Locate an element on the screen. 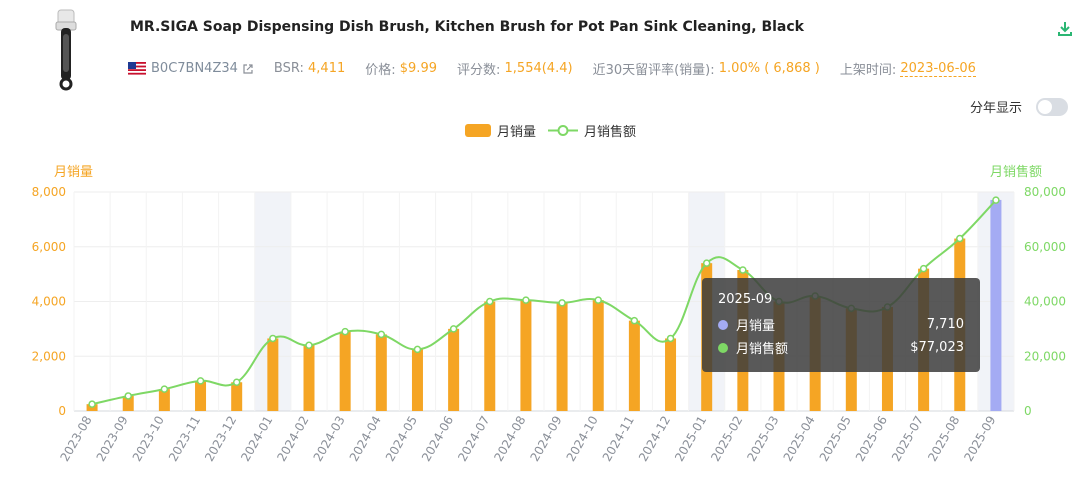  download-icon is located at coordinates (1065, 29).